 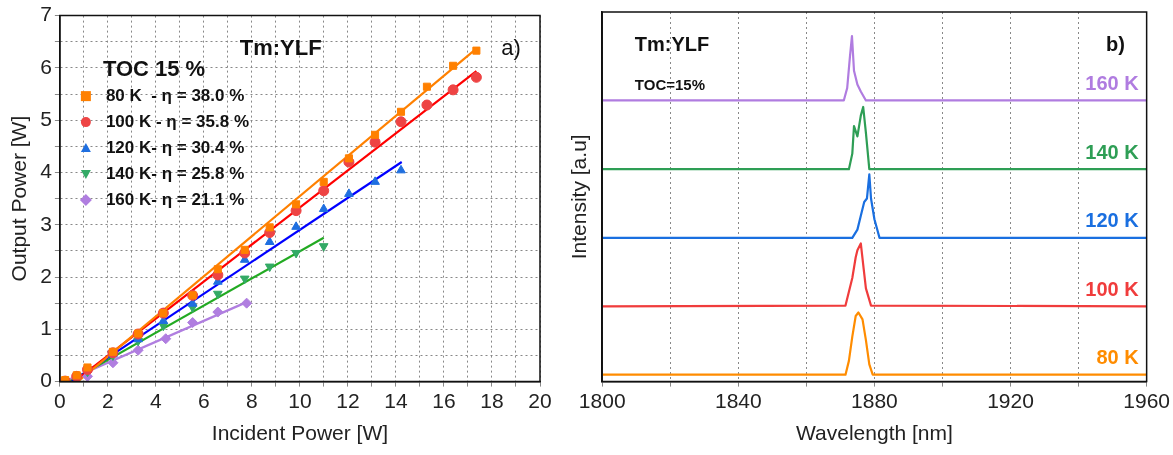 What do you see at coordinates (46, 171) in the screenshot?
I see `y-tick-label: 4` at bounding box center [46, 171].